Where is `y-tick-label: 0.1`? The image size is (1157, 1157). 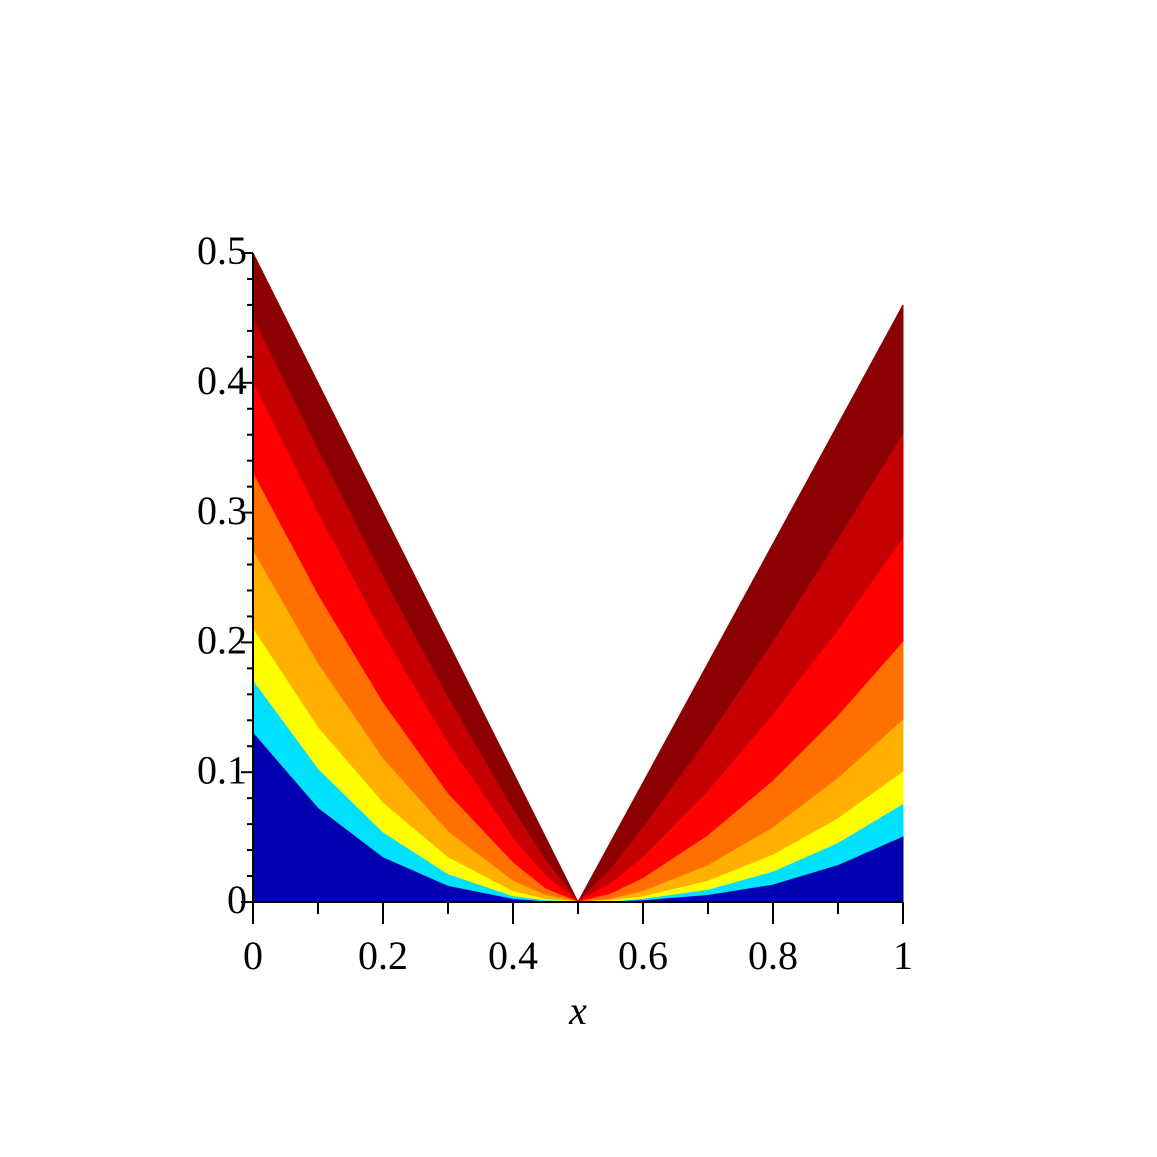
y-tick-label: 0.1 is located at coordinates (222, 769).